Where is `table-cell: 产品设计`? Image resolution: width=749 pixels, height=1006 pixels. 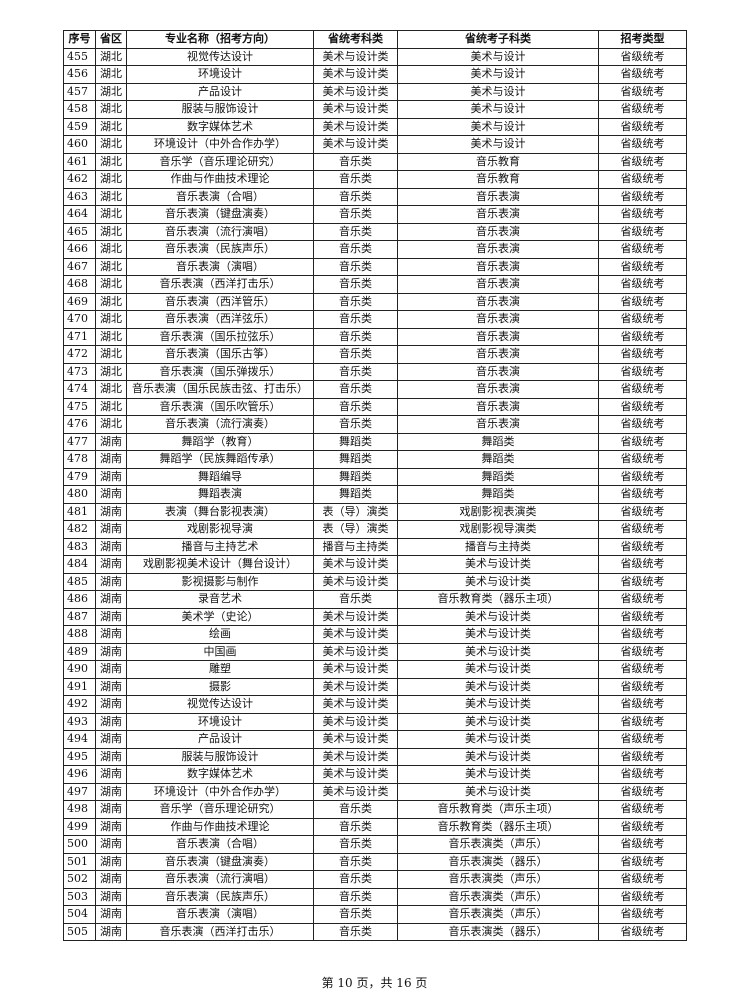 table-cell: 产品设计 is located at coordinates (220, 739).